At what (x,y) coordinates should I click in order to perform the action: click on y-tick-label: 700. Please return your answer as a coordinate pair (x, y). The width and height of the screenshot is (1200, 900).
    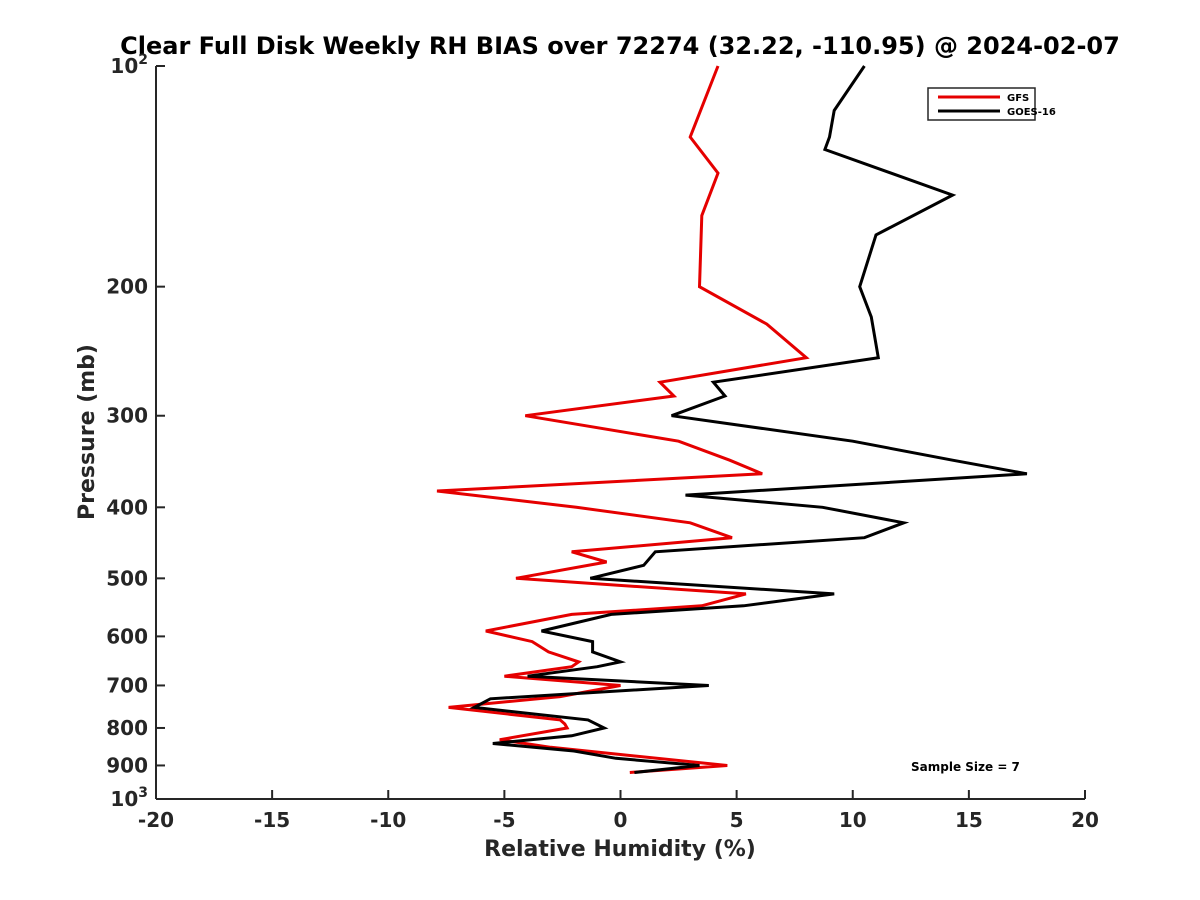
    Looking at the image, I should click on (127, 685).